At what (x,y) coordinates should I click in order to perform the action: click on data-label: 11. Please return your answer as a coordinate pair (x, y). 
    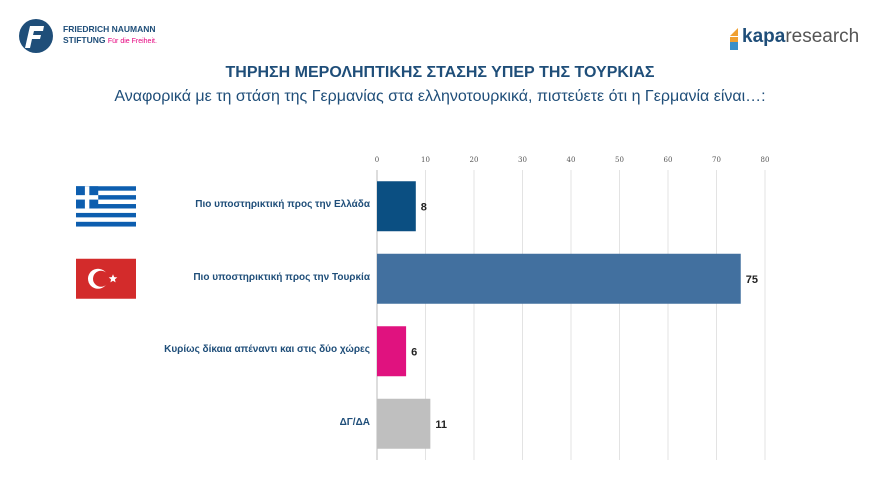
    Looking at the image, I should click on (441, 425).